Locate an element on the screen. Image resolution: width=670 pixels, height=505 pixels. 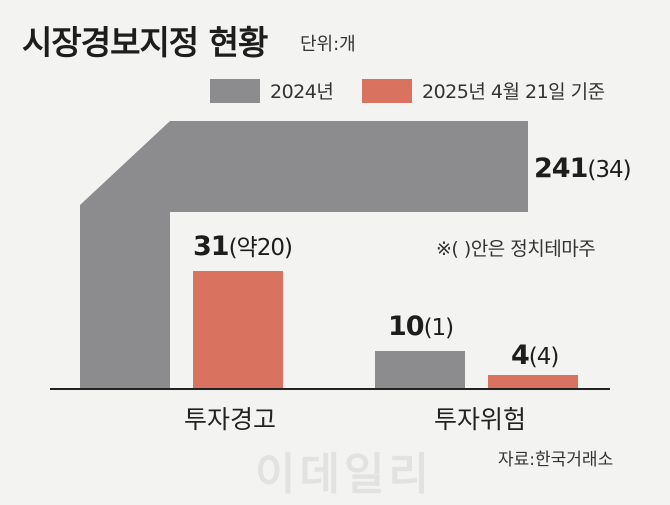
value-label-2025-investment-risk: 4(4) is located at coordinates (535, 355).